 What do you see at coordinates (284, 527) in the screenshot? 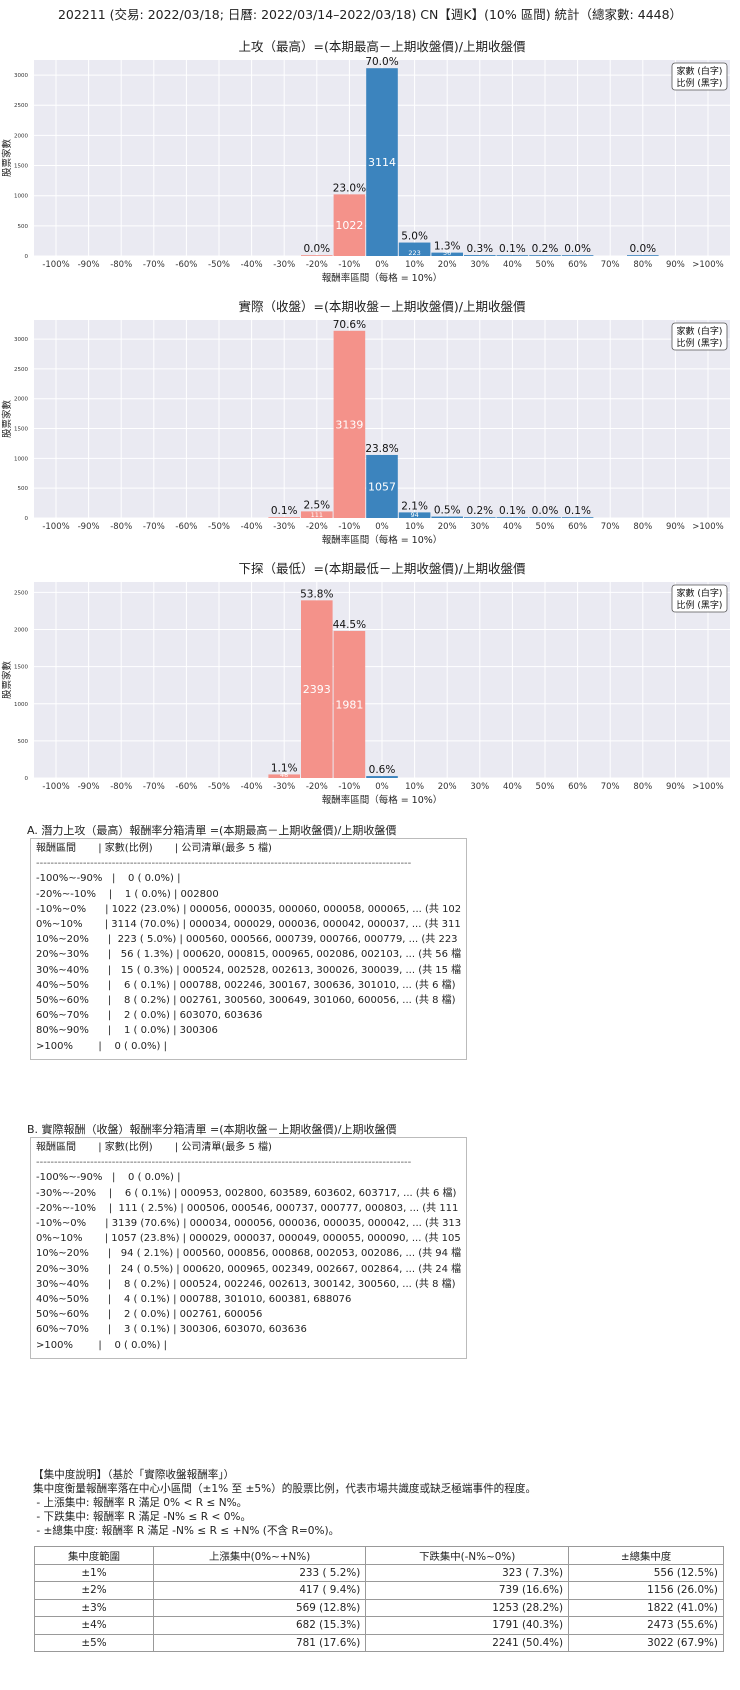
I see `x-tick-label: -30%` at bounding box center [284, 527].